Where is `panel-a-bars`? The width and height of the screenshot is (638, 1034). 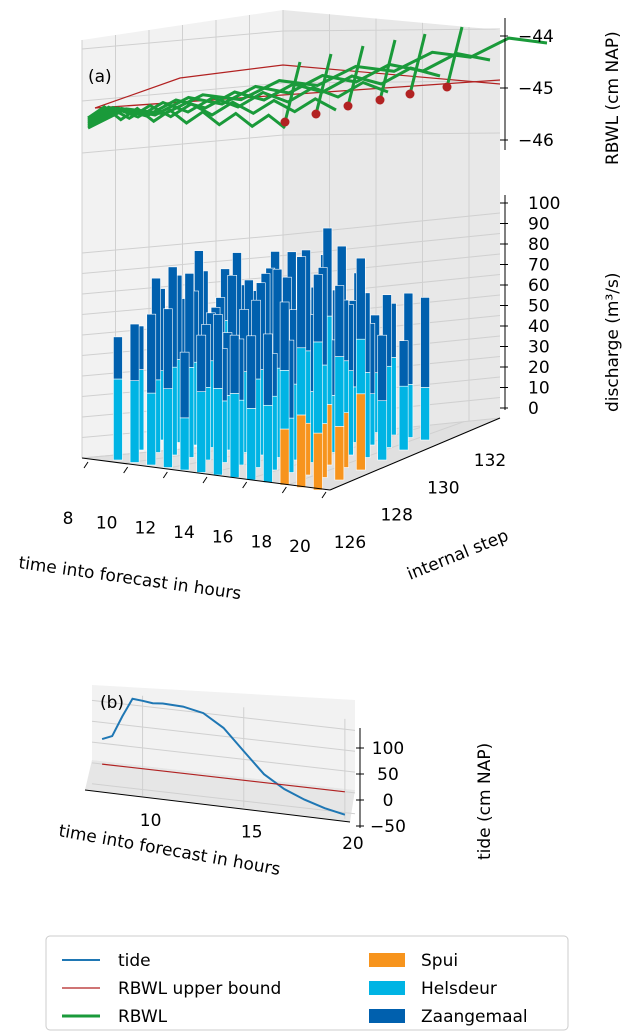 panel-a-bars is located at coordinates (271, 359).